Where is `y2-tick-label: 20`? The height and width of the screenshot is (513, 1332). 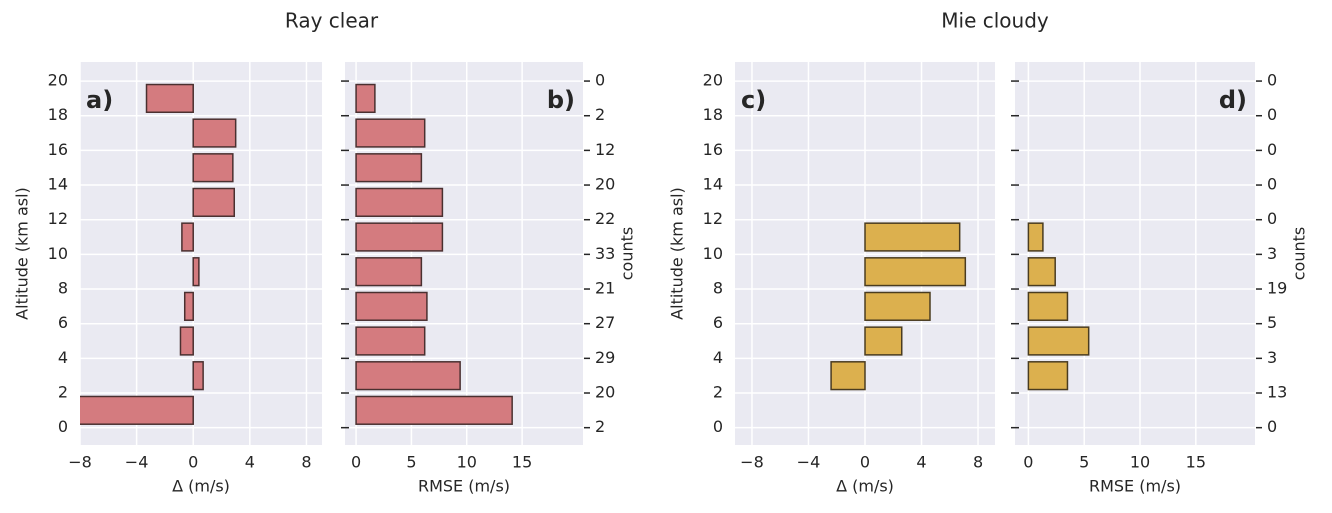
y2-tick-label: 20 is located at coordinates (605, 392).